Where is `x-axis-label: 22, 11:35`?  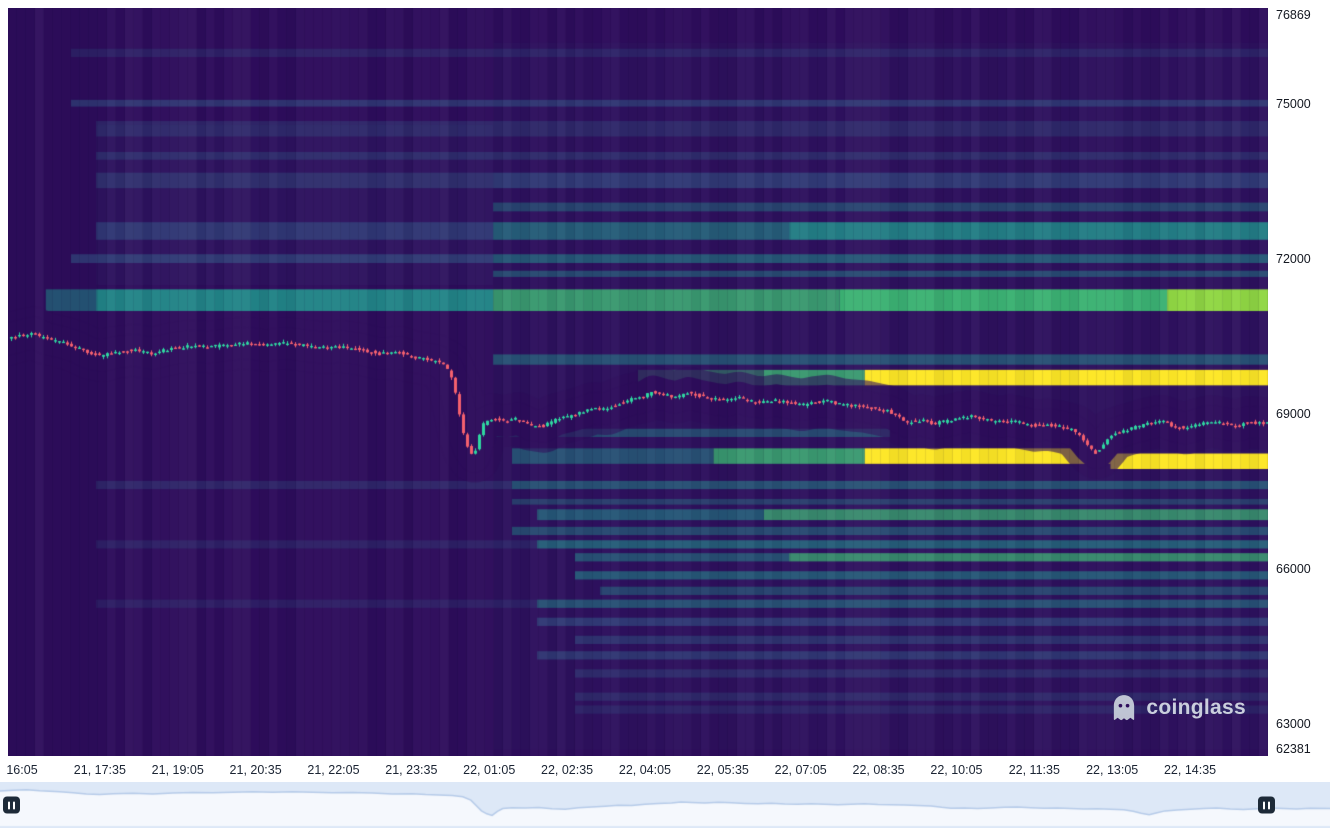
x-axis-label: 22, 11:35 is located at coordinates (1034, 770).